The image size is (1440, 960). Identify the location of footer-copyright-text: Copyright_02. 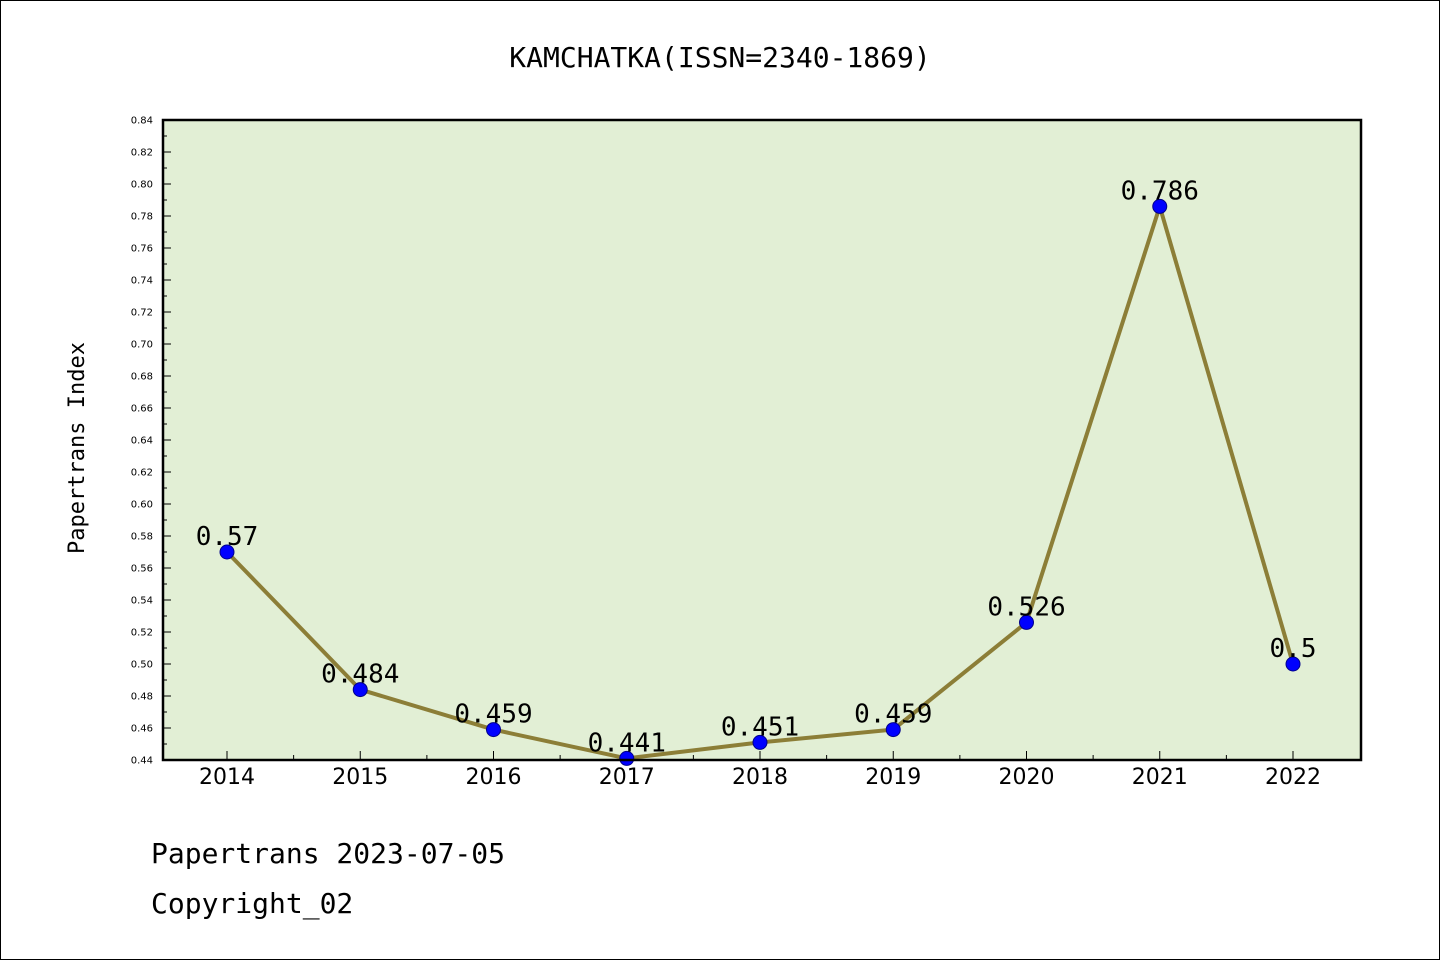
(252, 903).